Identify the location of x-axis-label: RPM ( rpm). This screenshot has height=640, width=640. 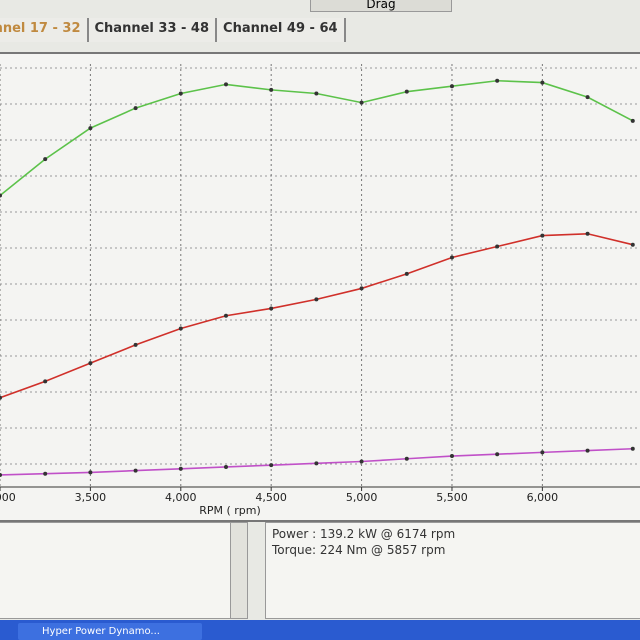
(230, 510).